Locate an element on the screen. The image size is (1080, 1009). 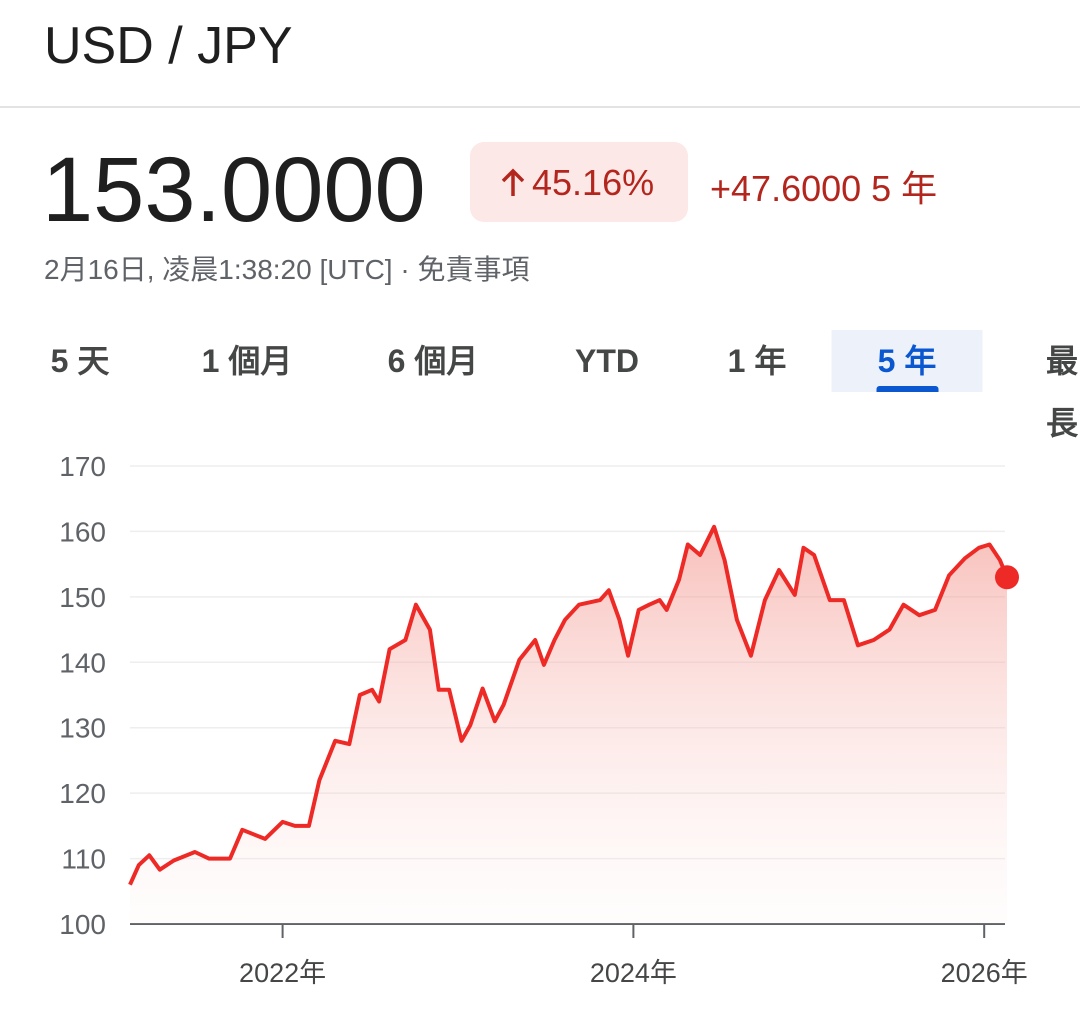
tab: 1 個月 is located at coordinates (247, 361).